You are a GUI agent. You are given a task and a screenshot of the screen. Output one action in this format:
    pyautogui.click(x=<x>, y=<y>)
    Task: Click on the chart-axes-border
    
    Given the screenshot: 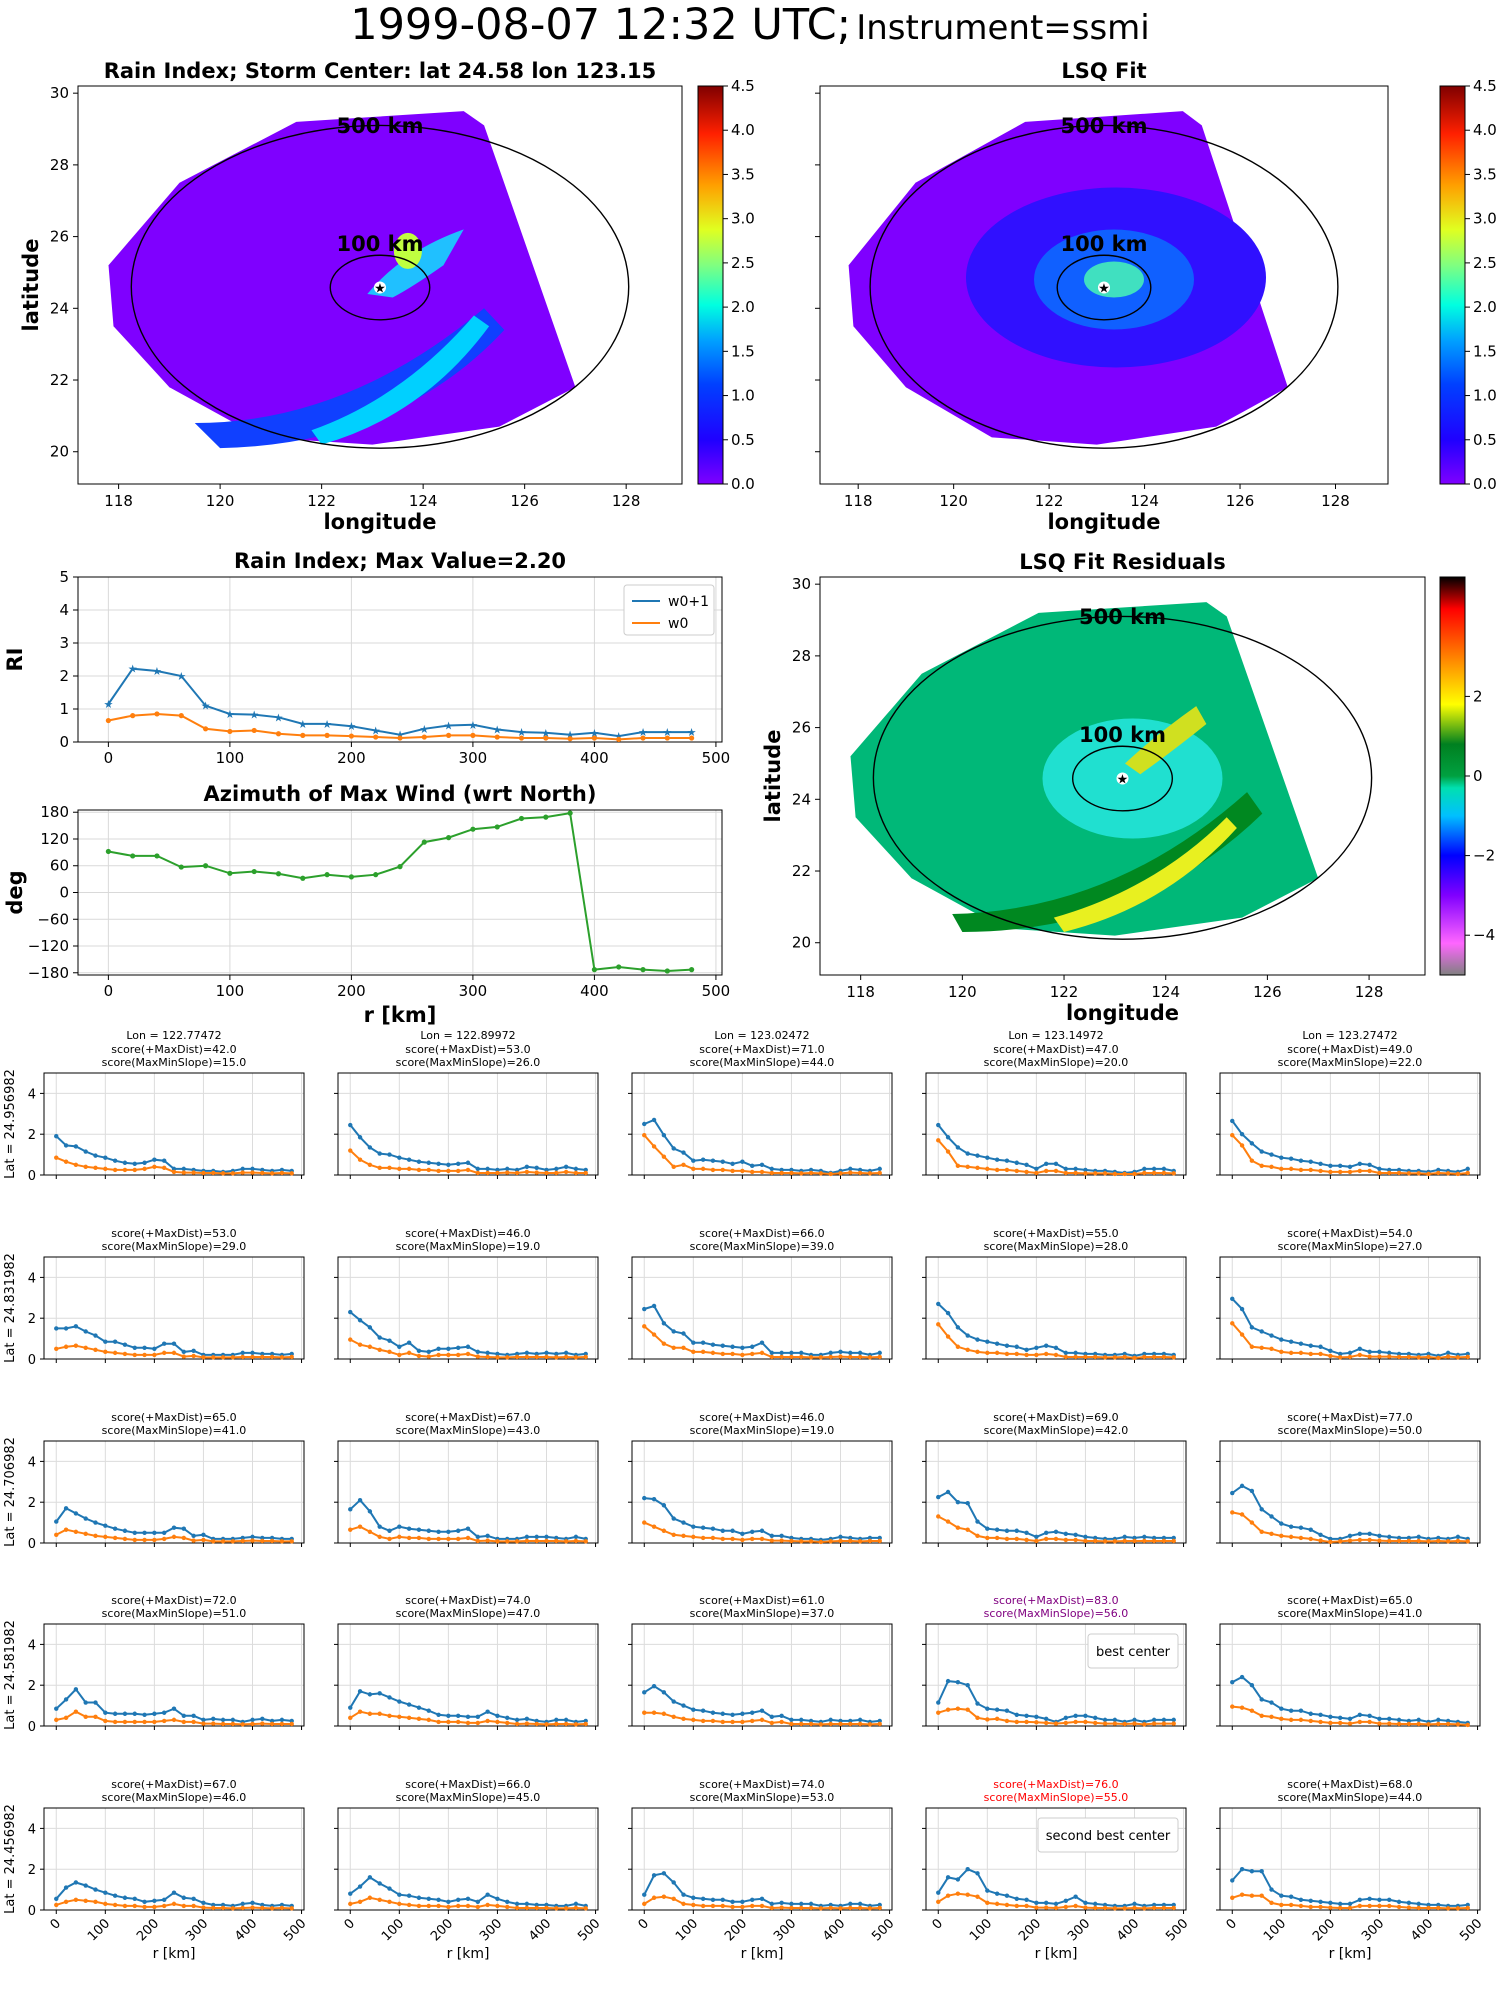 What is the action you would take?
    pyautogui.click(x=400, y=892)
    